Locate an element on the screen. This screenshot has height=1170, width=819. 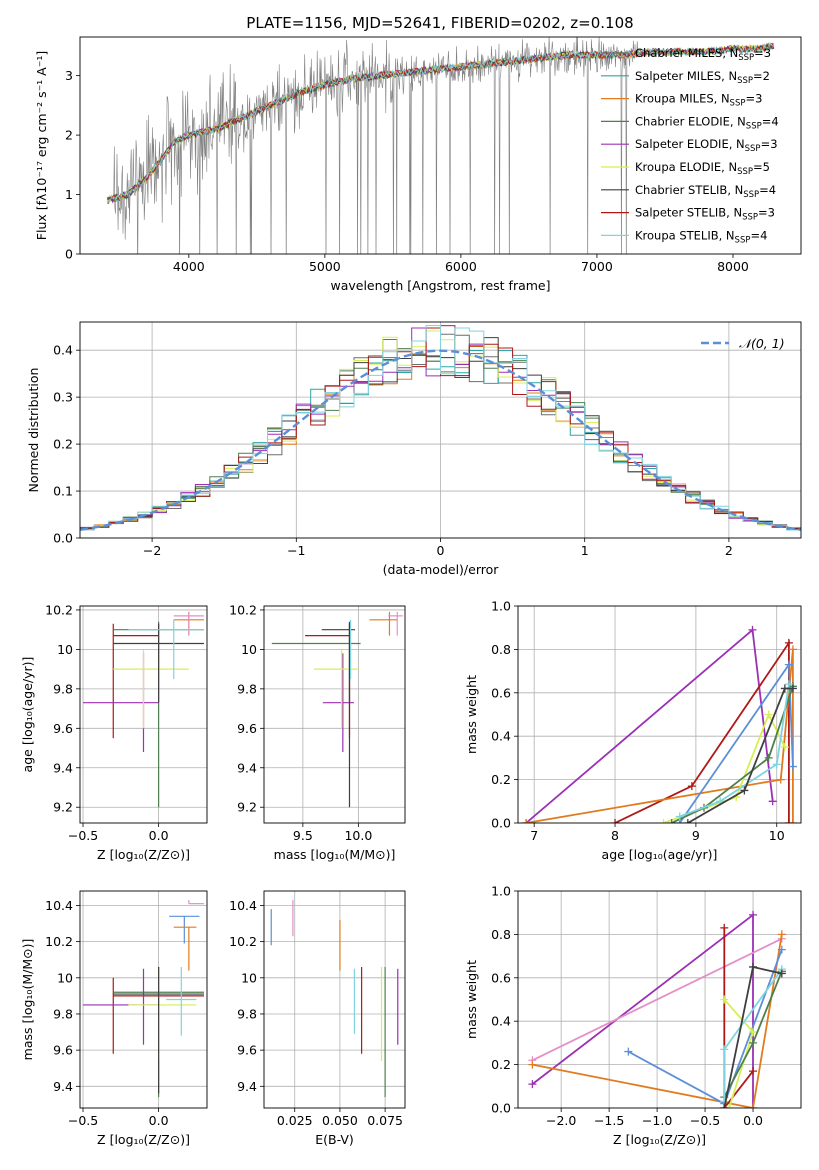
x-axis-label: E(B-V) is located at coordinates (334, 1139).